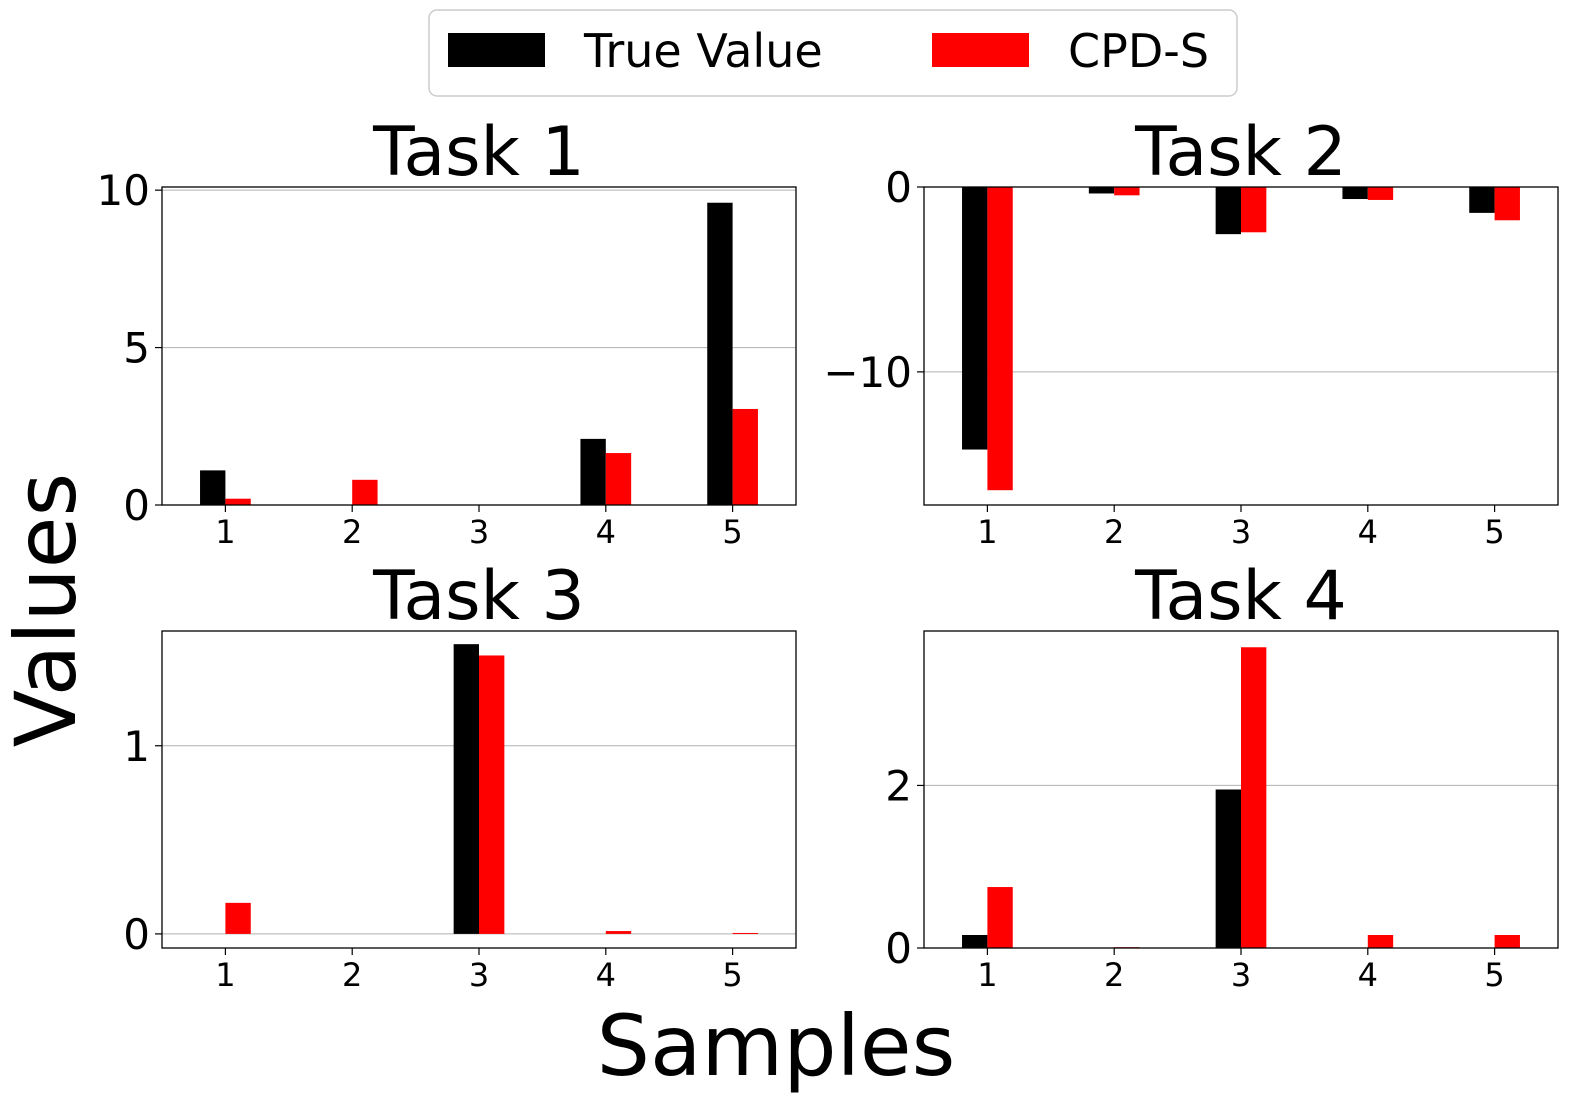 The width and height of the screenshot is (1572, 1110). I want to click on legend-swatch-true-value, so click(496, 50).